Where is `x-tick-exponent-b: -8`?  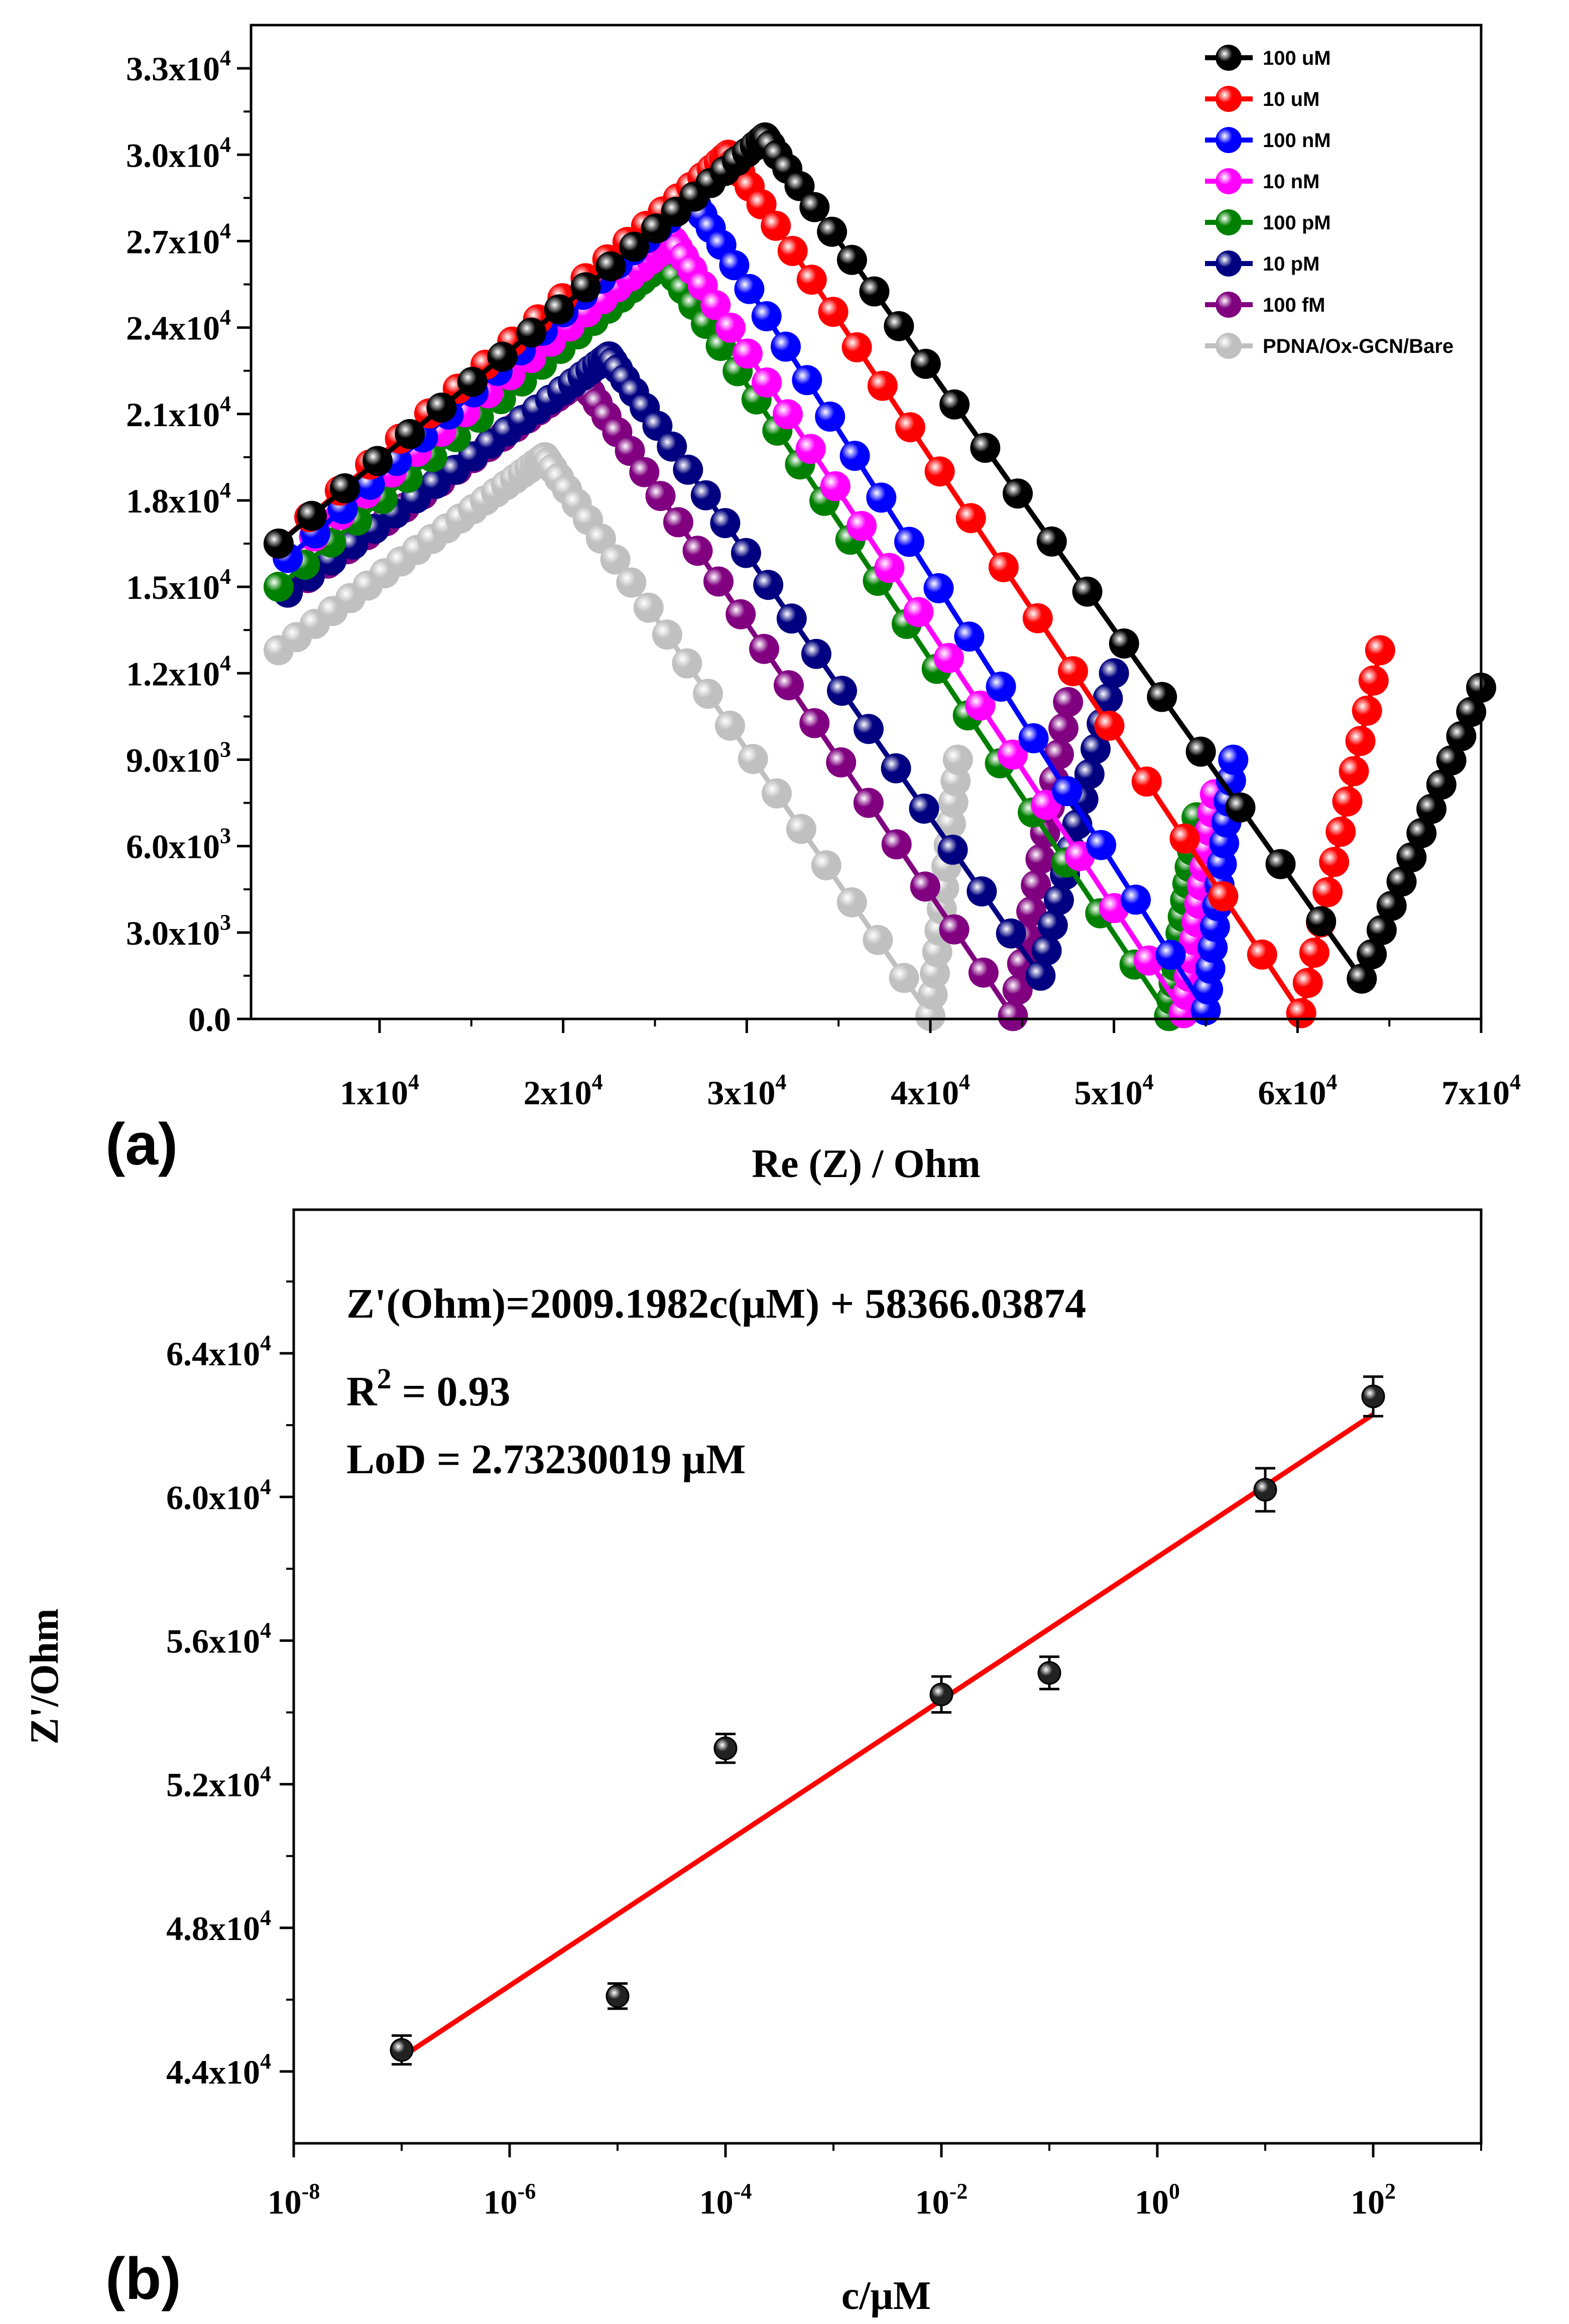 x-tick-exponent-b: -8 is located at coordinates (311, 2191).